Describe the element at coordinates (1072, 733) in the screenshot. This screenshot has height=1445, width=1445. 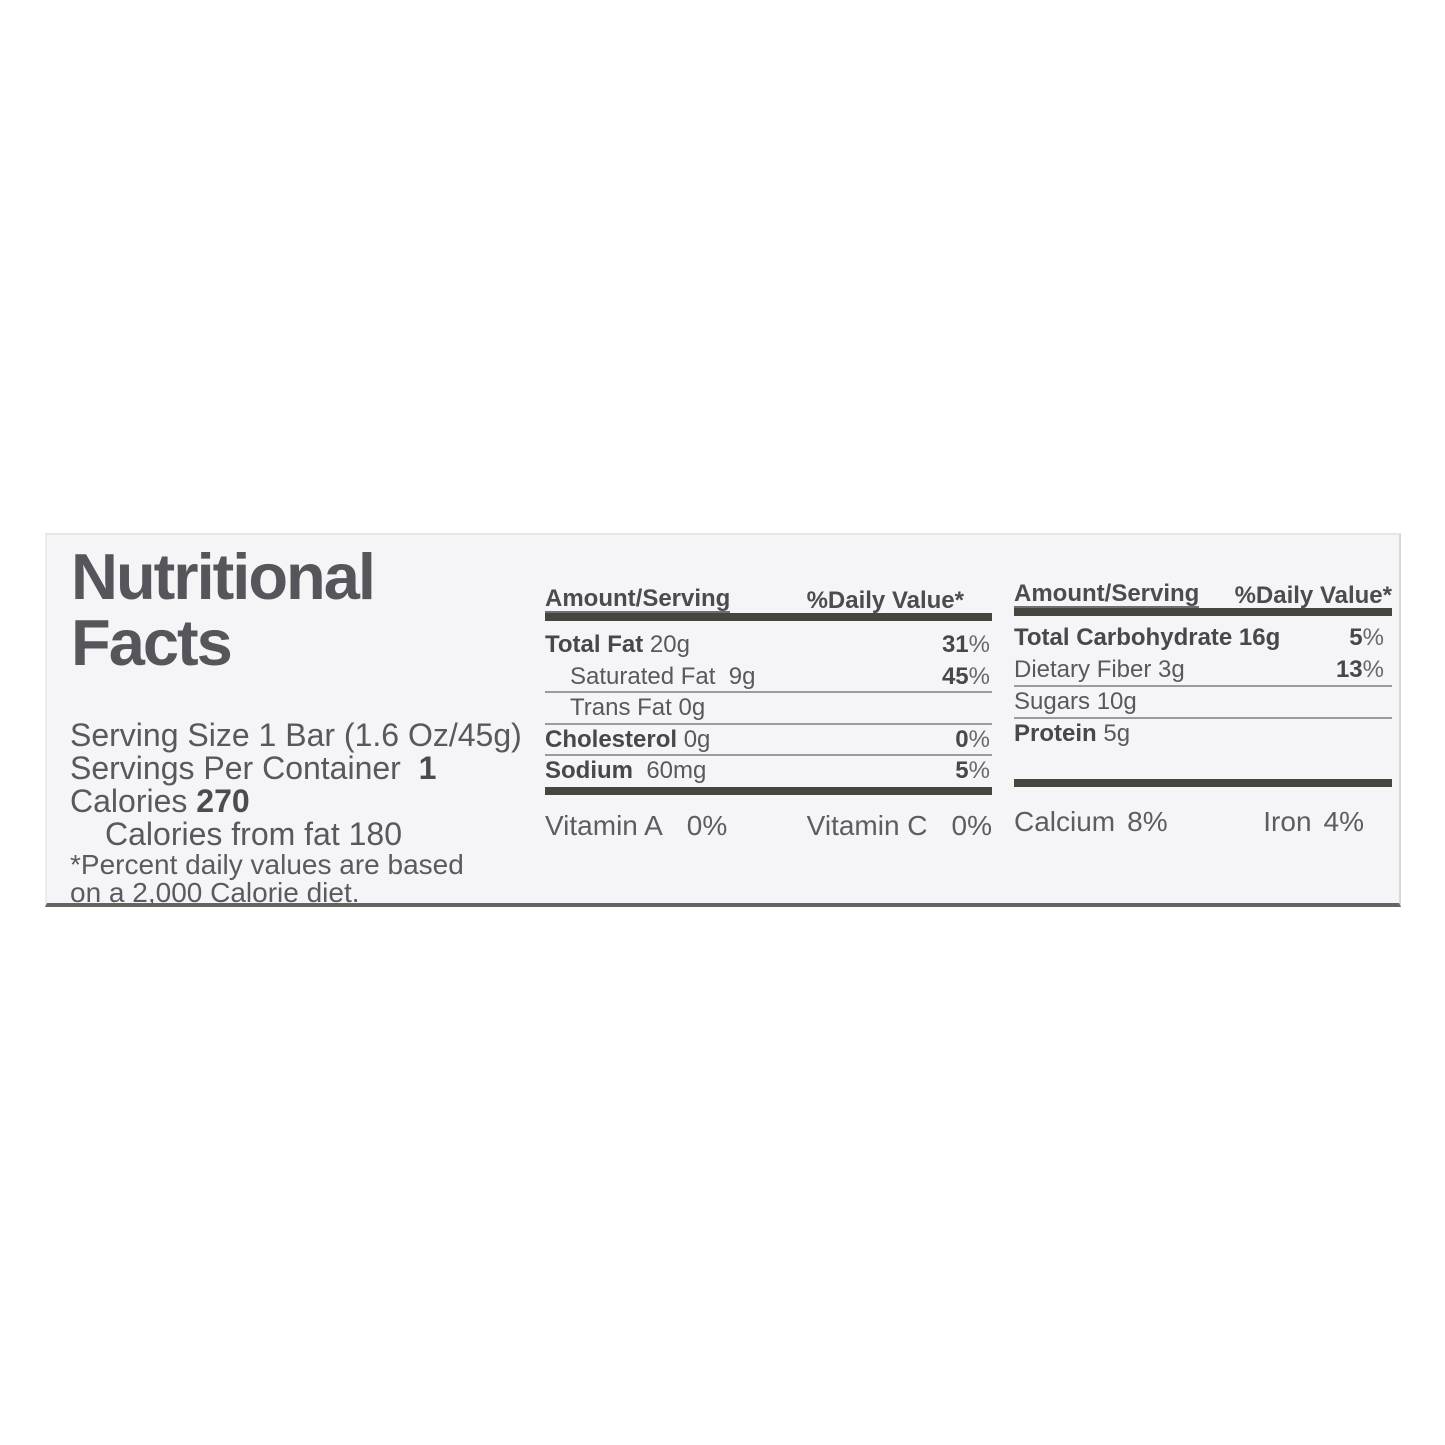
I see `nutrient-row-protein: Protein 5g` at that location.